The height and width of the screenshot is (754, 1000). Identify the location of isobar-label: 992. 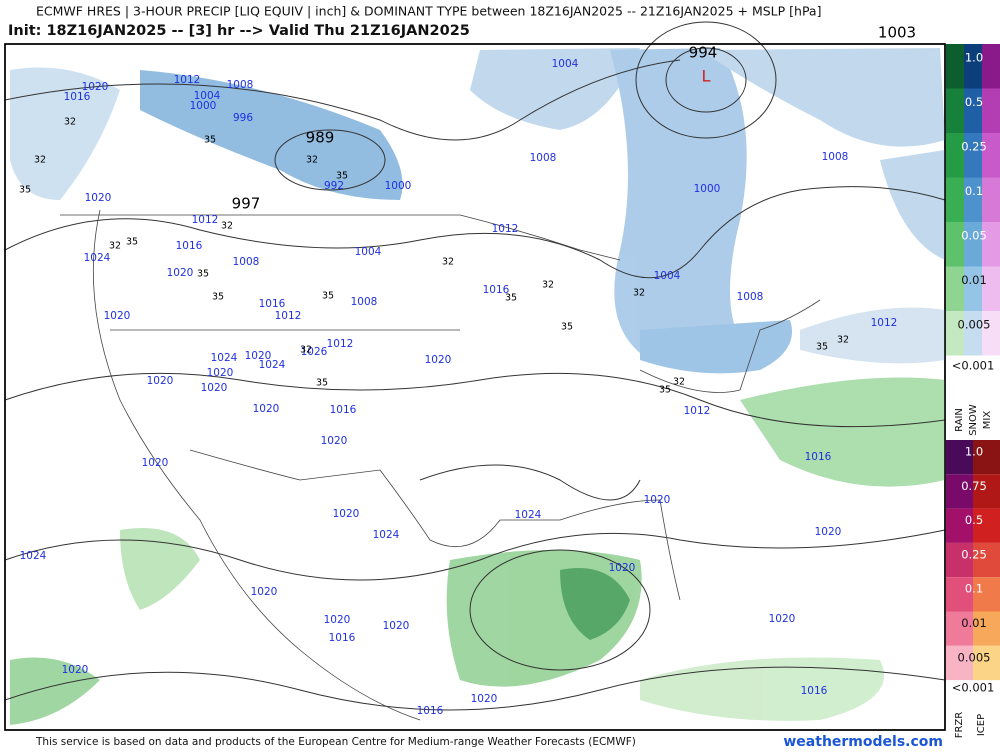
(334, 186).